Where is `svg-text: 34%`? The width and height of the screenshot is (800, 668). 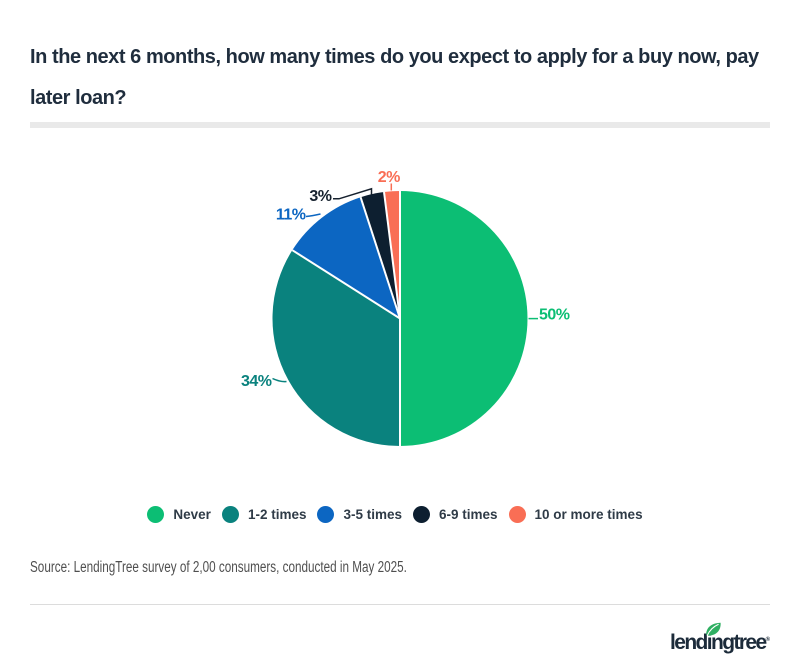
svg-text: 34% is located at coordinates (256, 381).